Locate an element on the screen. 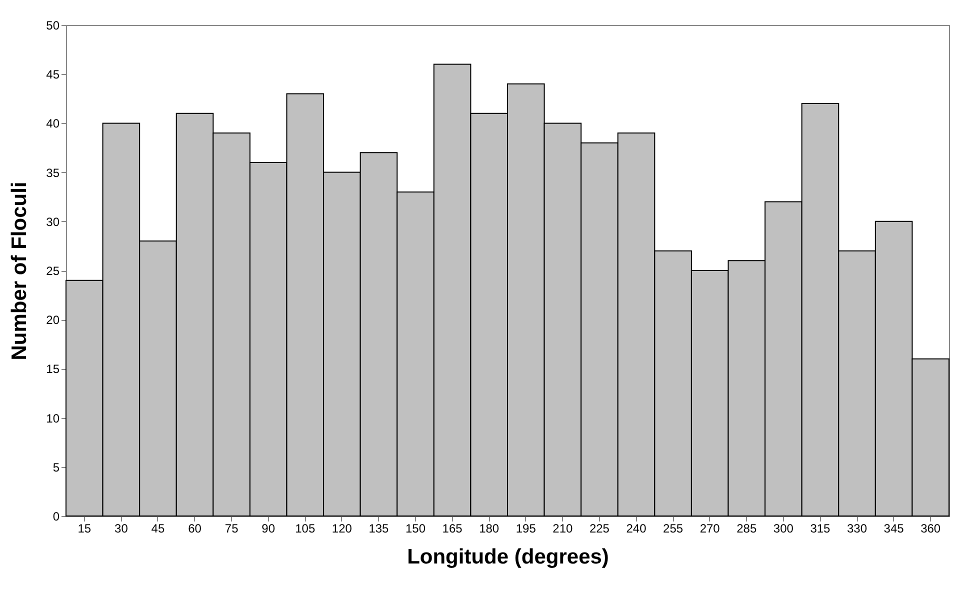  x-tick-label: 150 is located at coordinates (416, 529).